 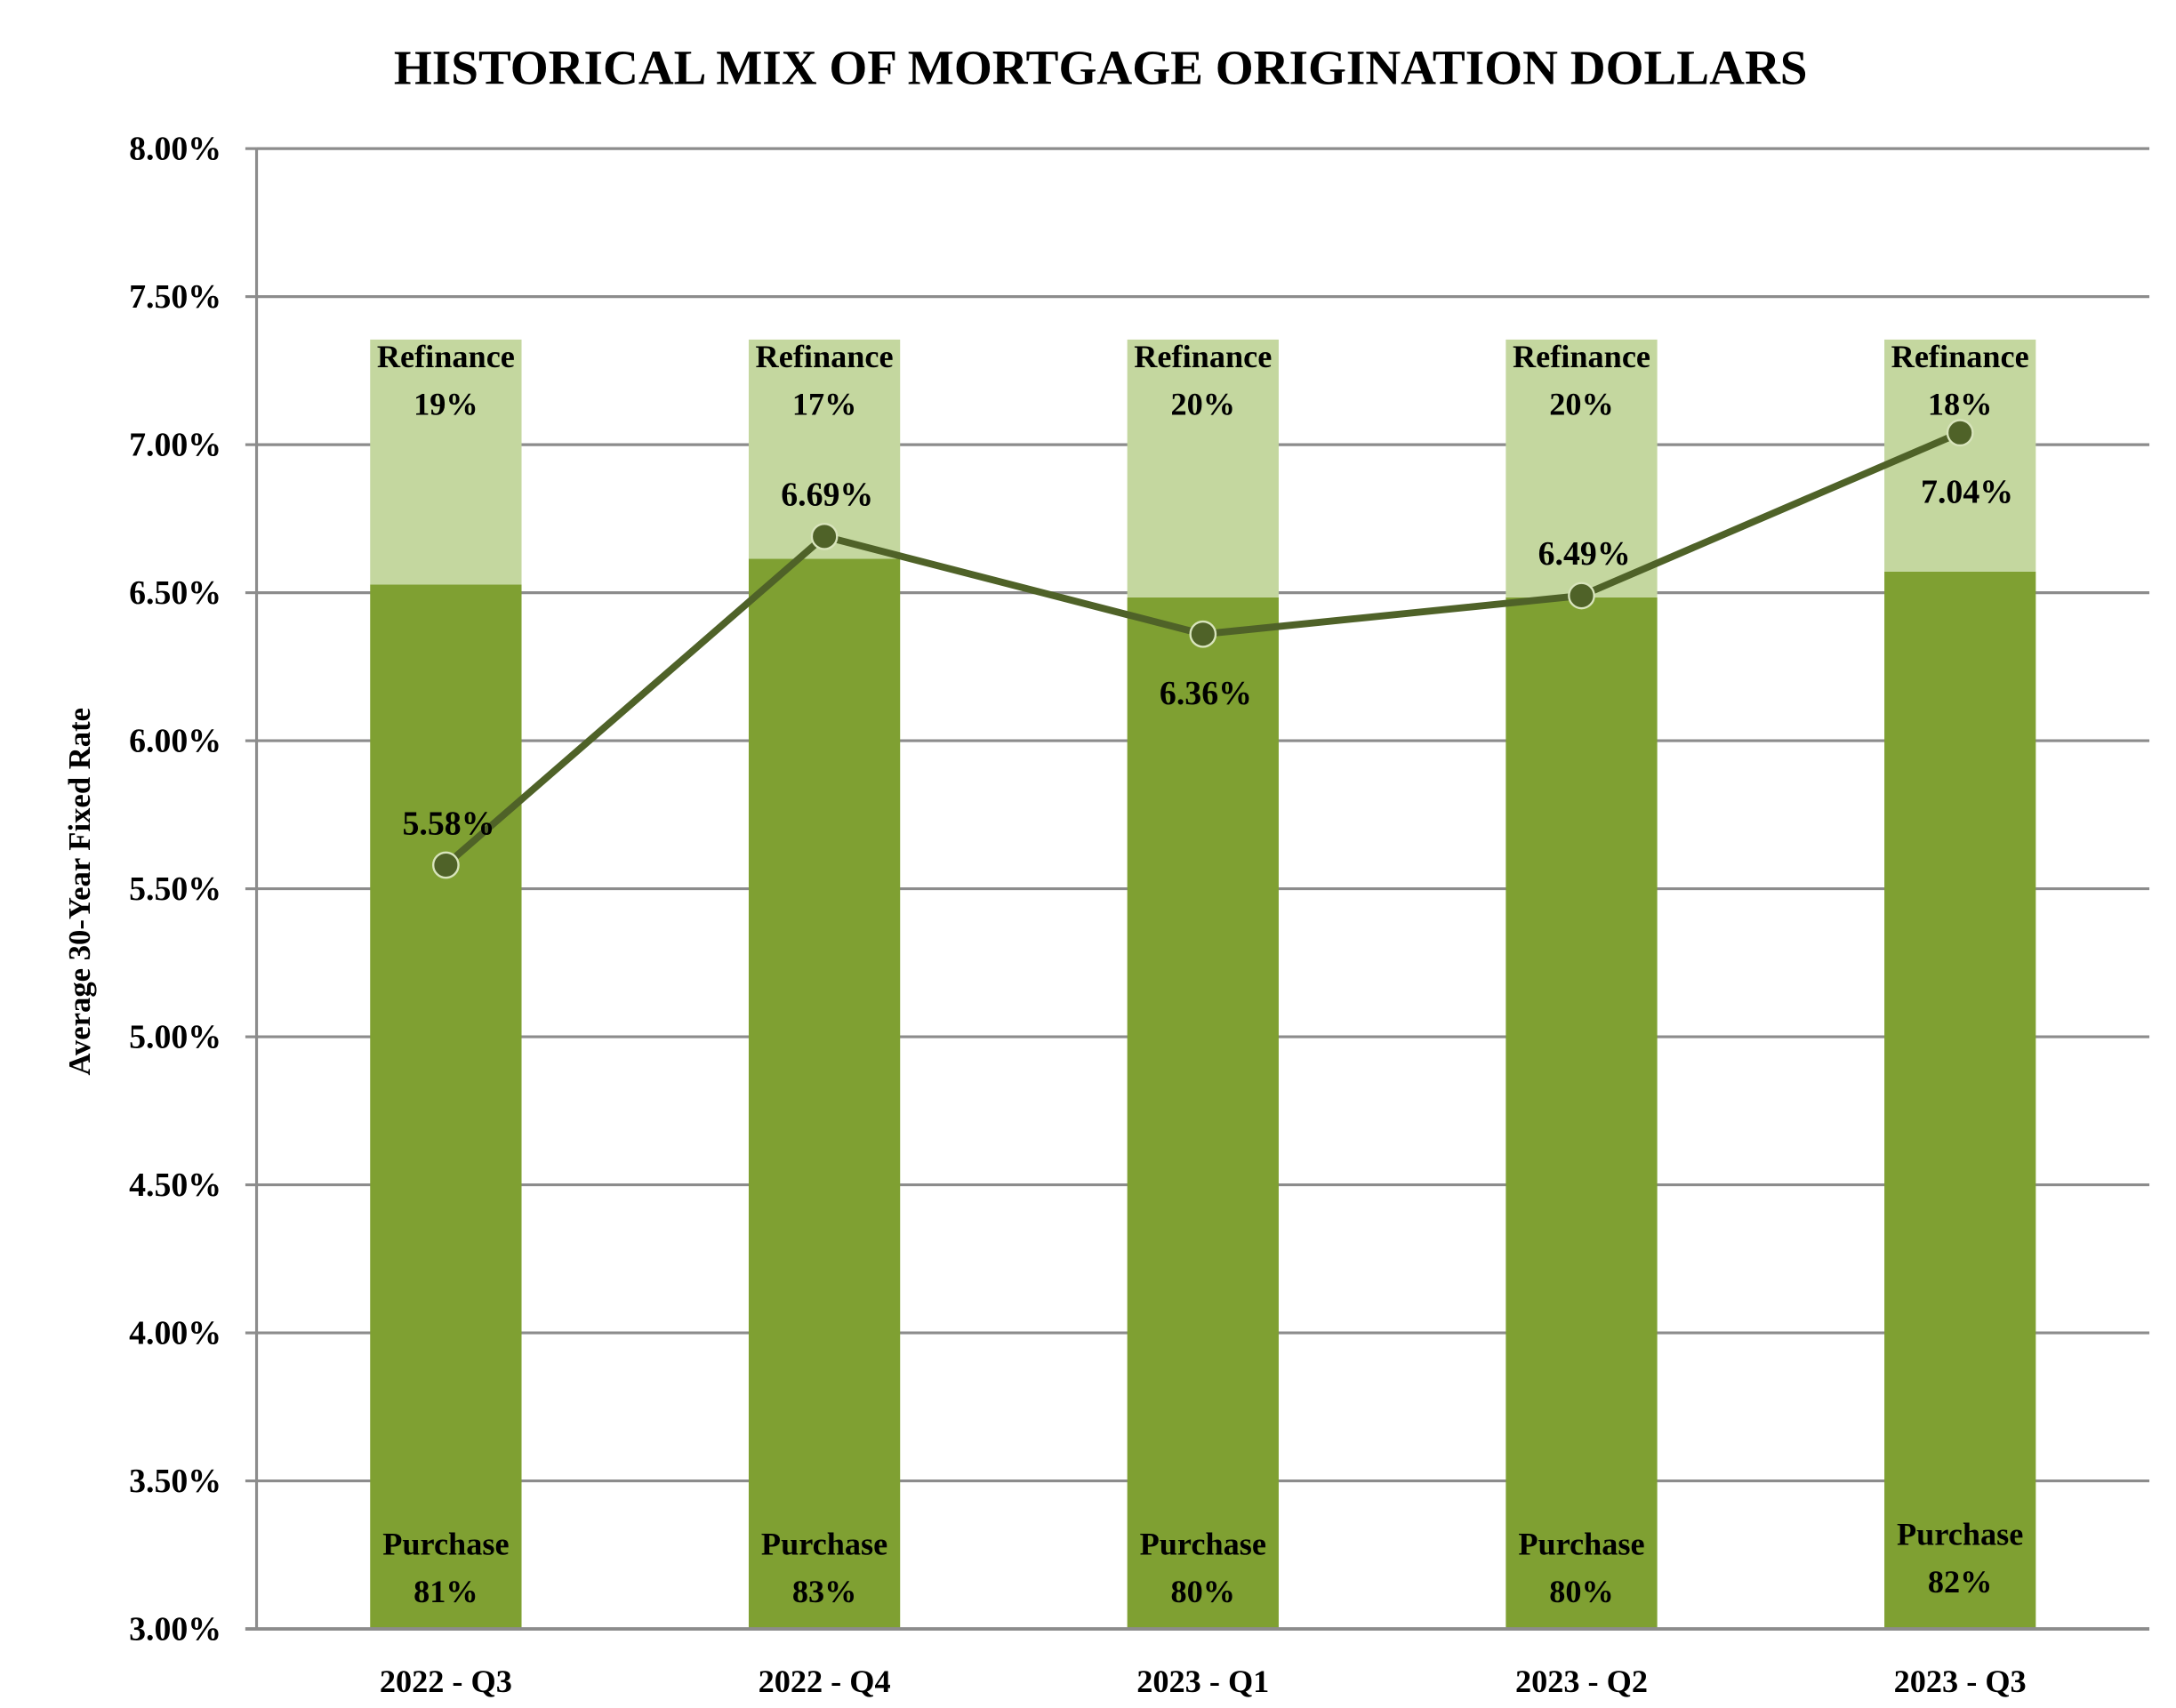 What do you see at coordinates (1961, 1582) in the screenshot?
I see `purchase-value-label: 82%` at bounding box center [1961, 1582].